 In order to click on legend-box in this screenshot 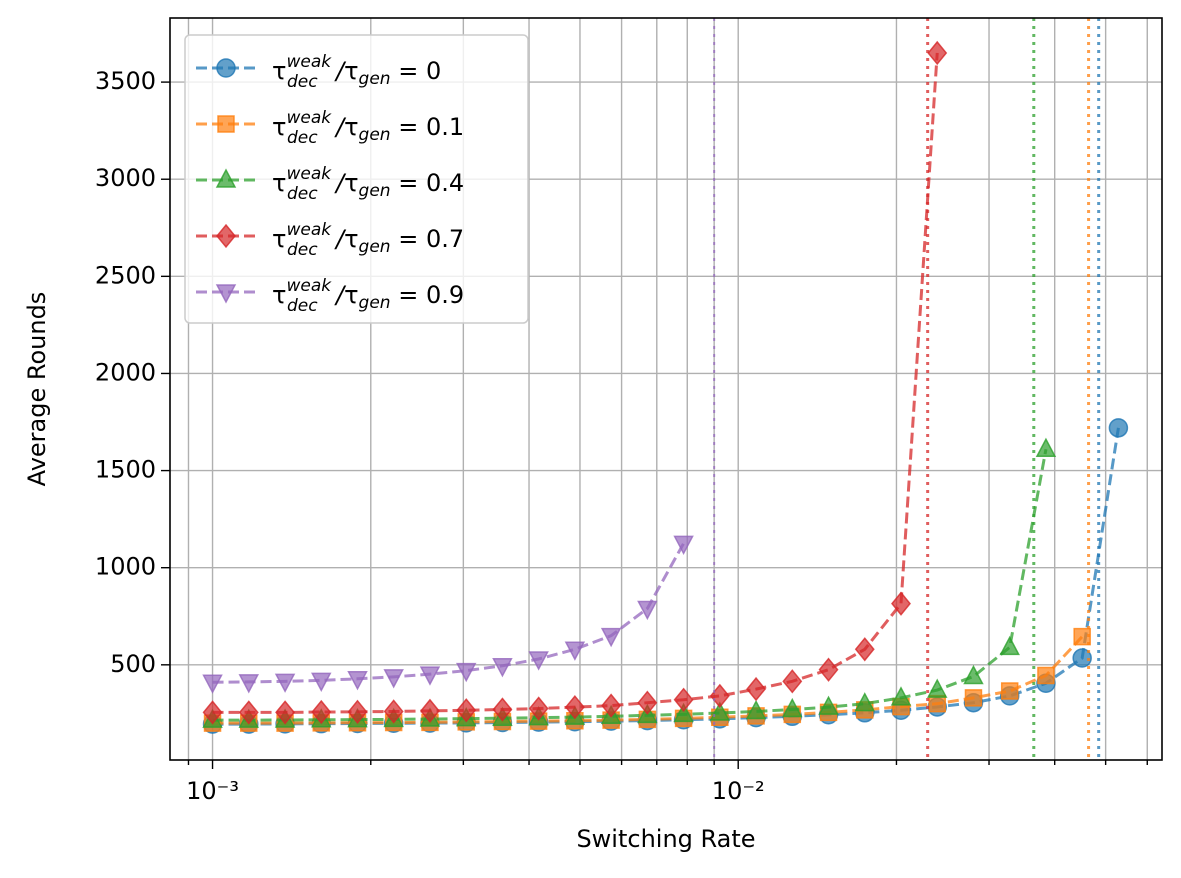, I will do `click(356, 179)`.